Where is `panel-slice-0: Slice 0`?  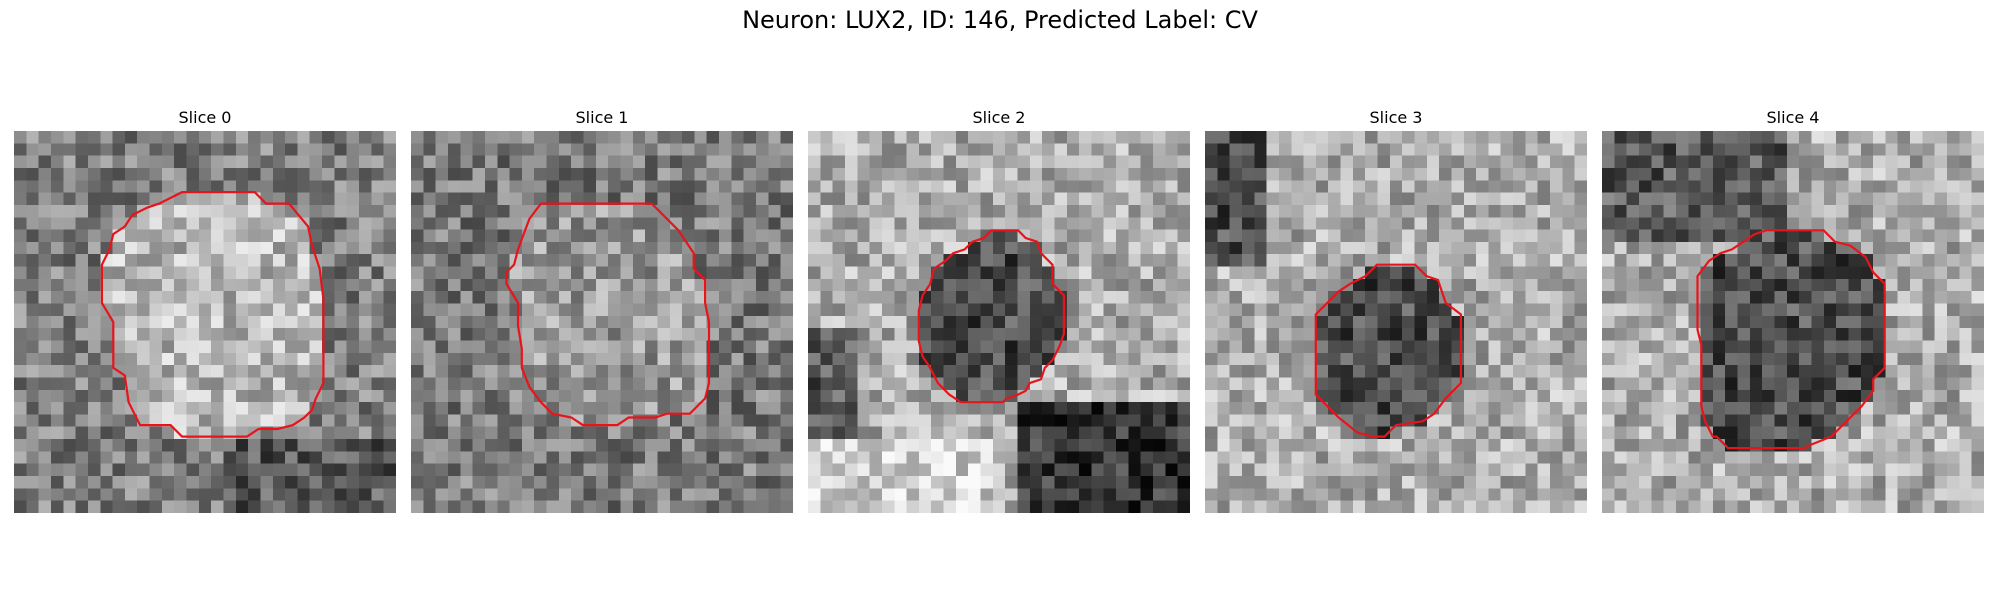
panel-slice-0: Slice 0 is located at coordinates (205, 309).